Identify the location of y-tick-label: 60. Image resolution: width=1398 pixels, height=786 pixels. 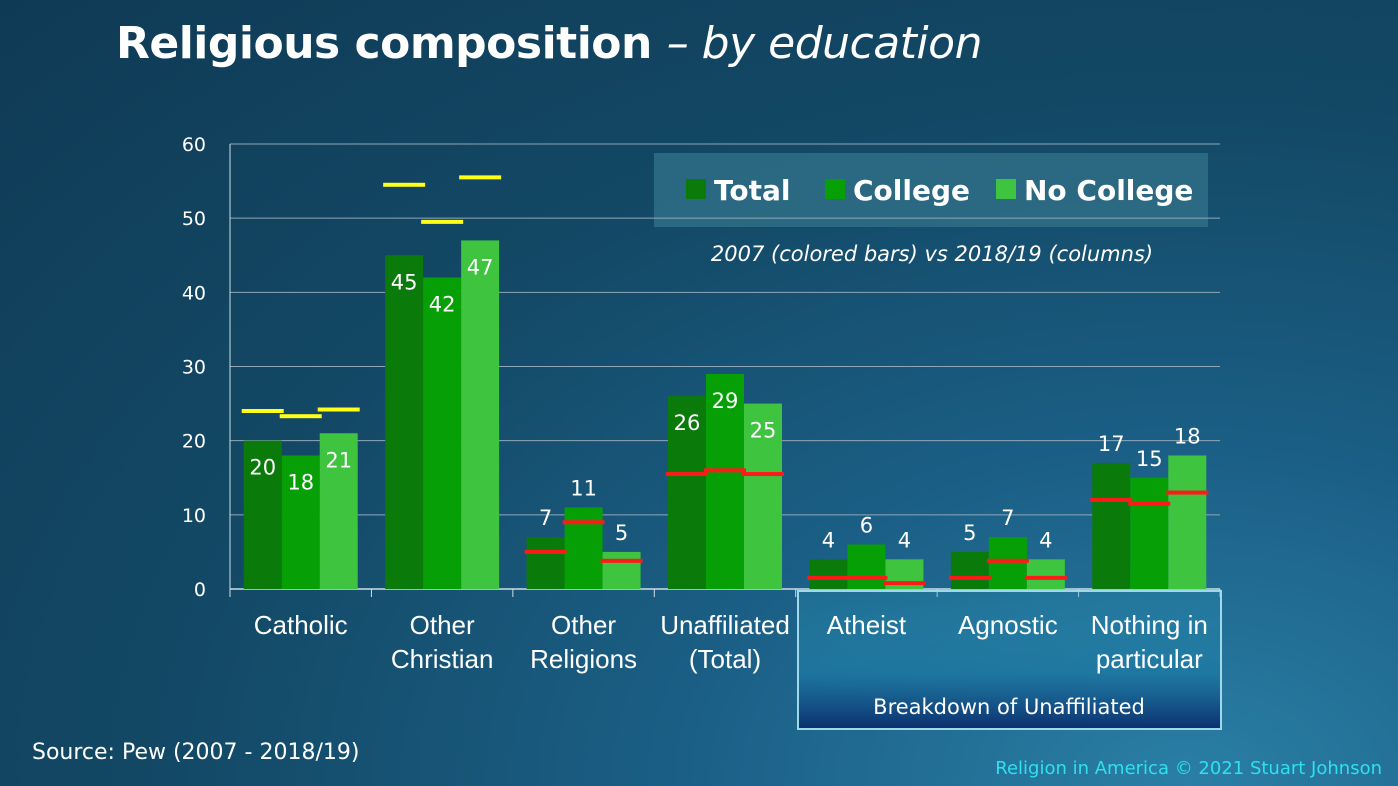
(194, 145).